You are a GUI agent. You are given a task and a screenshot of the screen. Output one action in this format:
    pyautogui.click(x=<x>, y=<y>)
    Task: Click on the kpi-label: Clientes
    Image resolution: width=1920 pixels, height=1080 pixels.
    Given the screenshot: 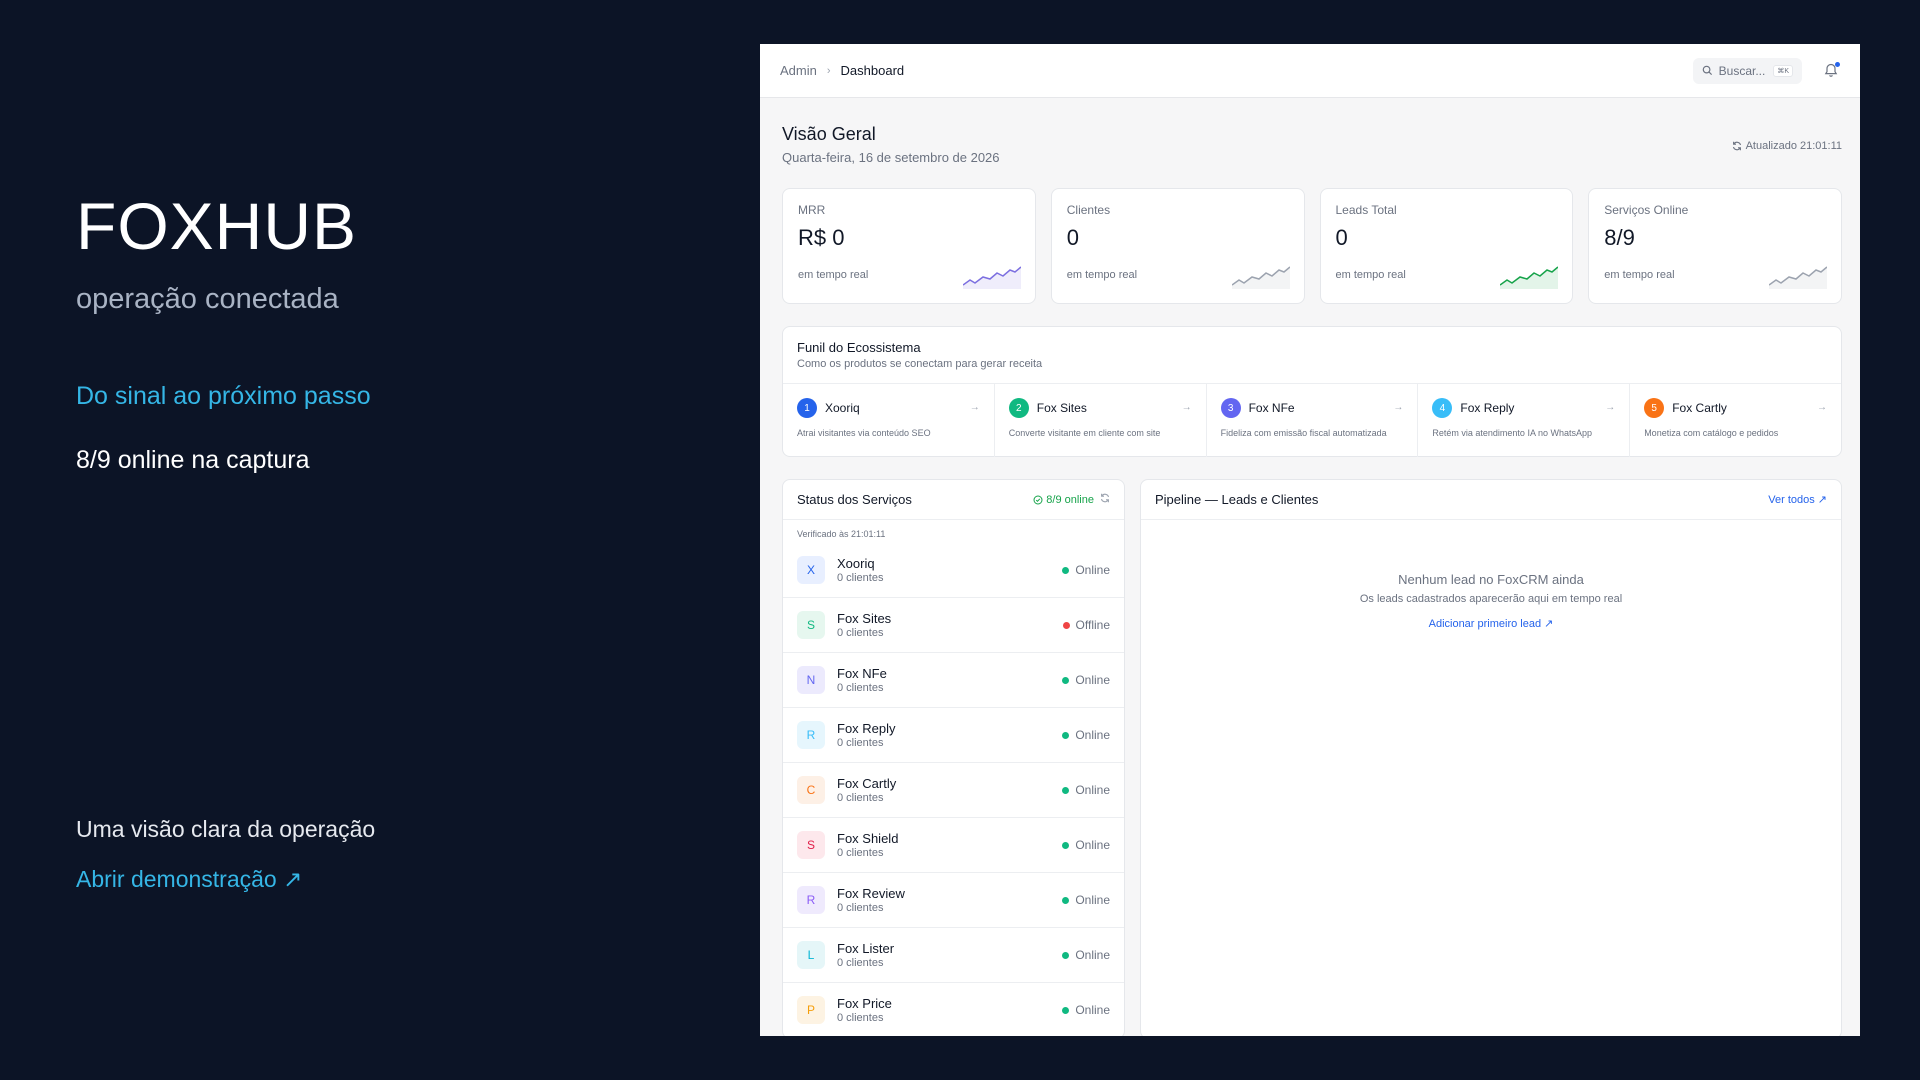 What is the action you would take?
    pyautogui.click(x=1088, y=210)
    